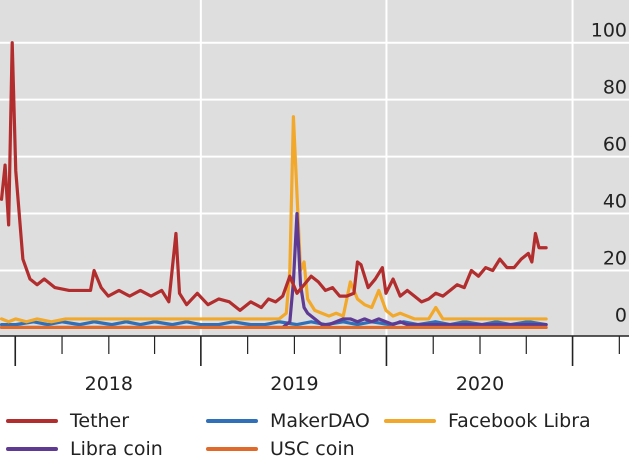  What do you see at coordinates (615, 145) in the screenshot?
I see `y-tick-label: 60` at bounding box center [615, 145].